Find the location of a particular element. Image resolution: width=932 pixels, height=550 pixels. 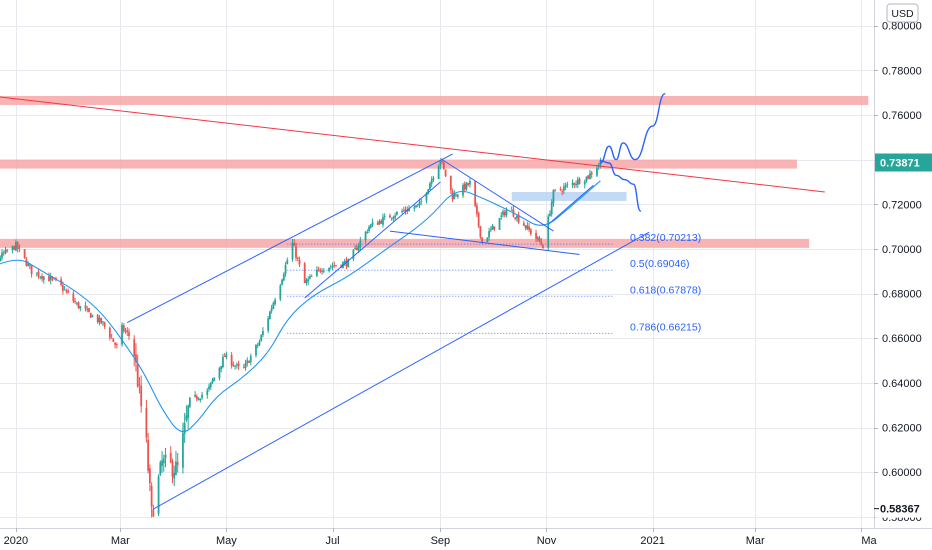

price-tick-label: 0.62000 is located at coordinates (902, 429).